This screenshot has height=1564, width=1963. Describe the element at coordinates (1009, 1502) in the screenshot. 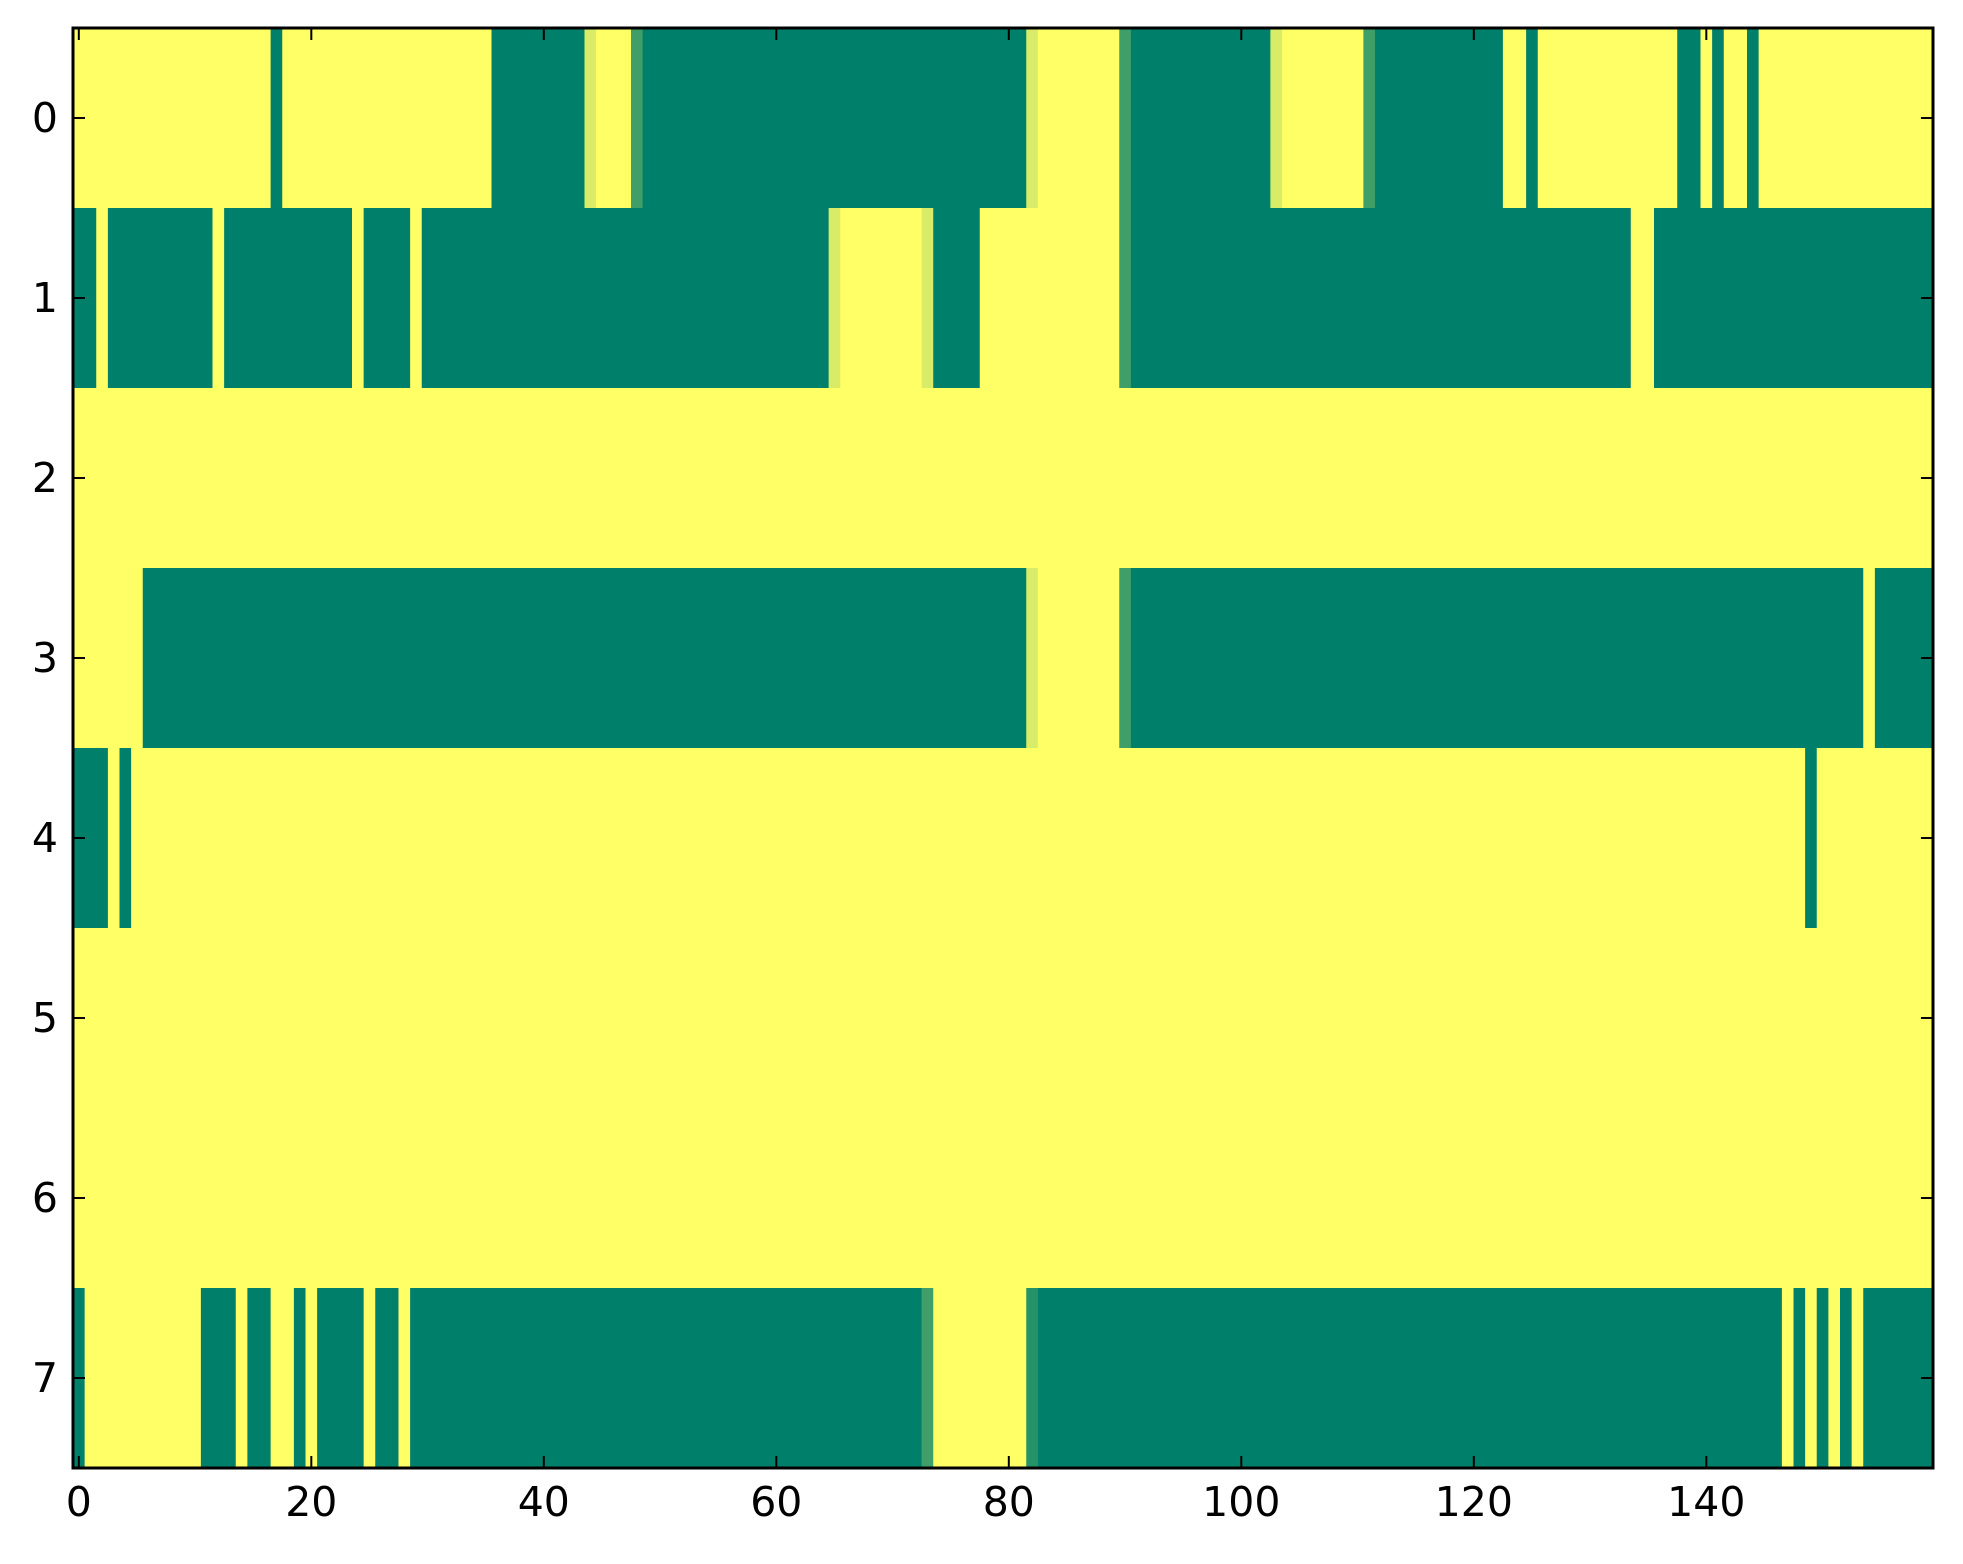

I see `x-tick-label-80: 80` at that location.